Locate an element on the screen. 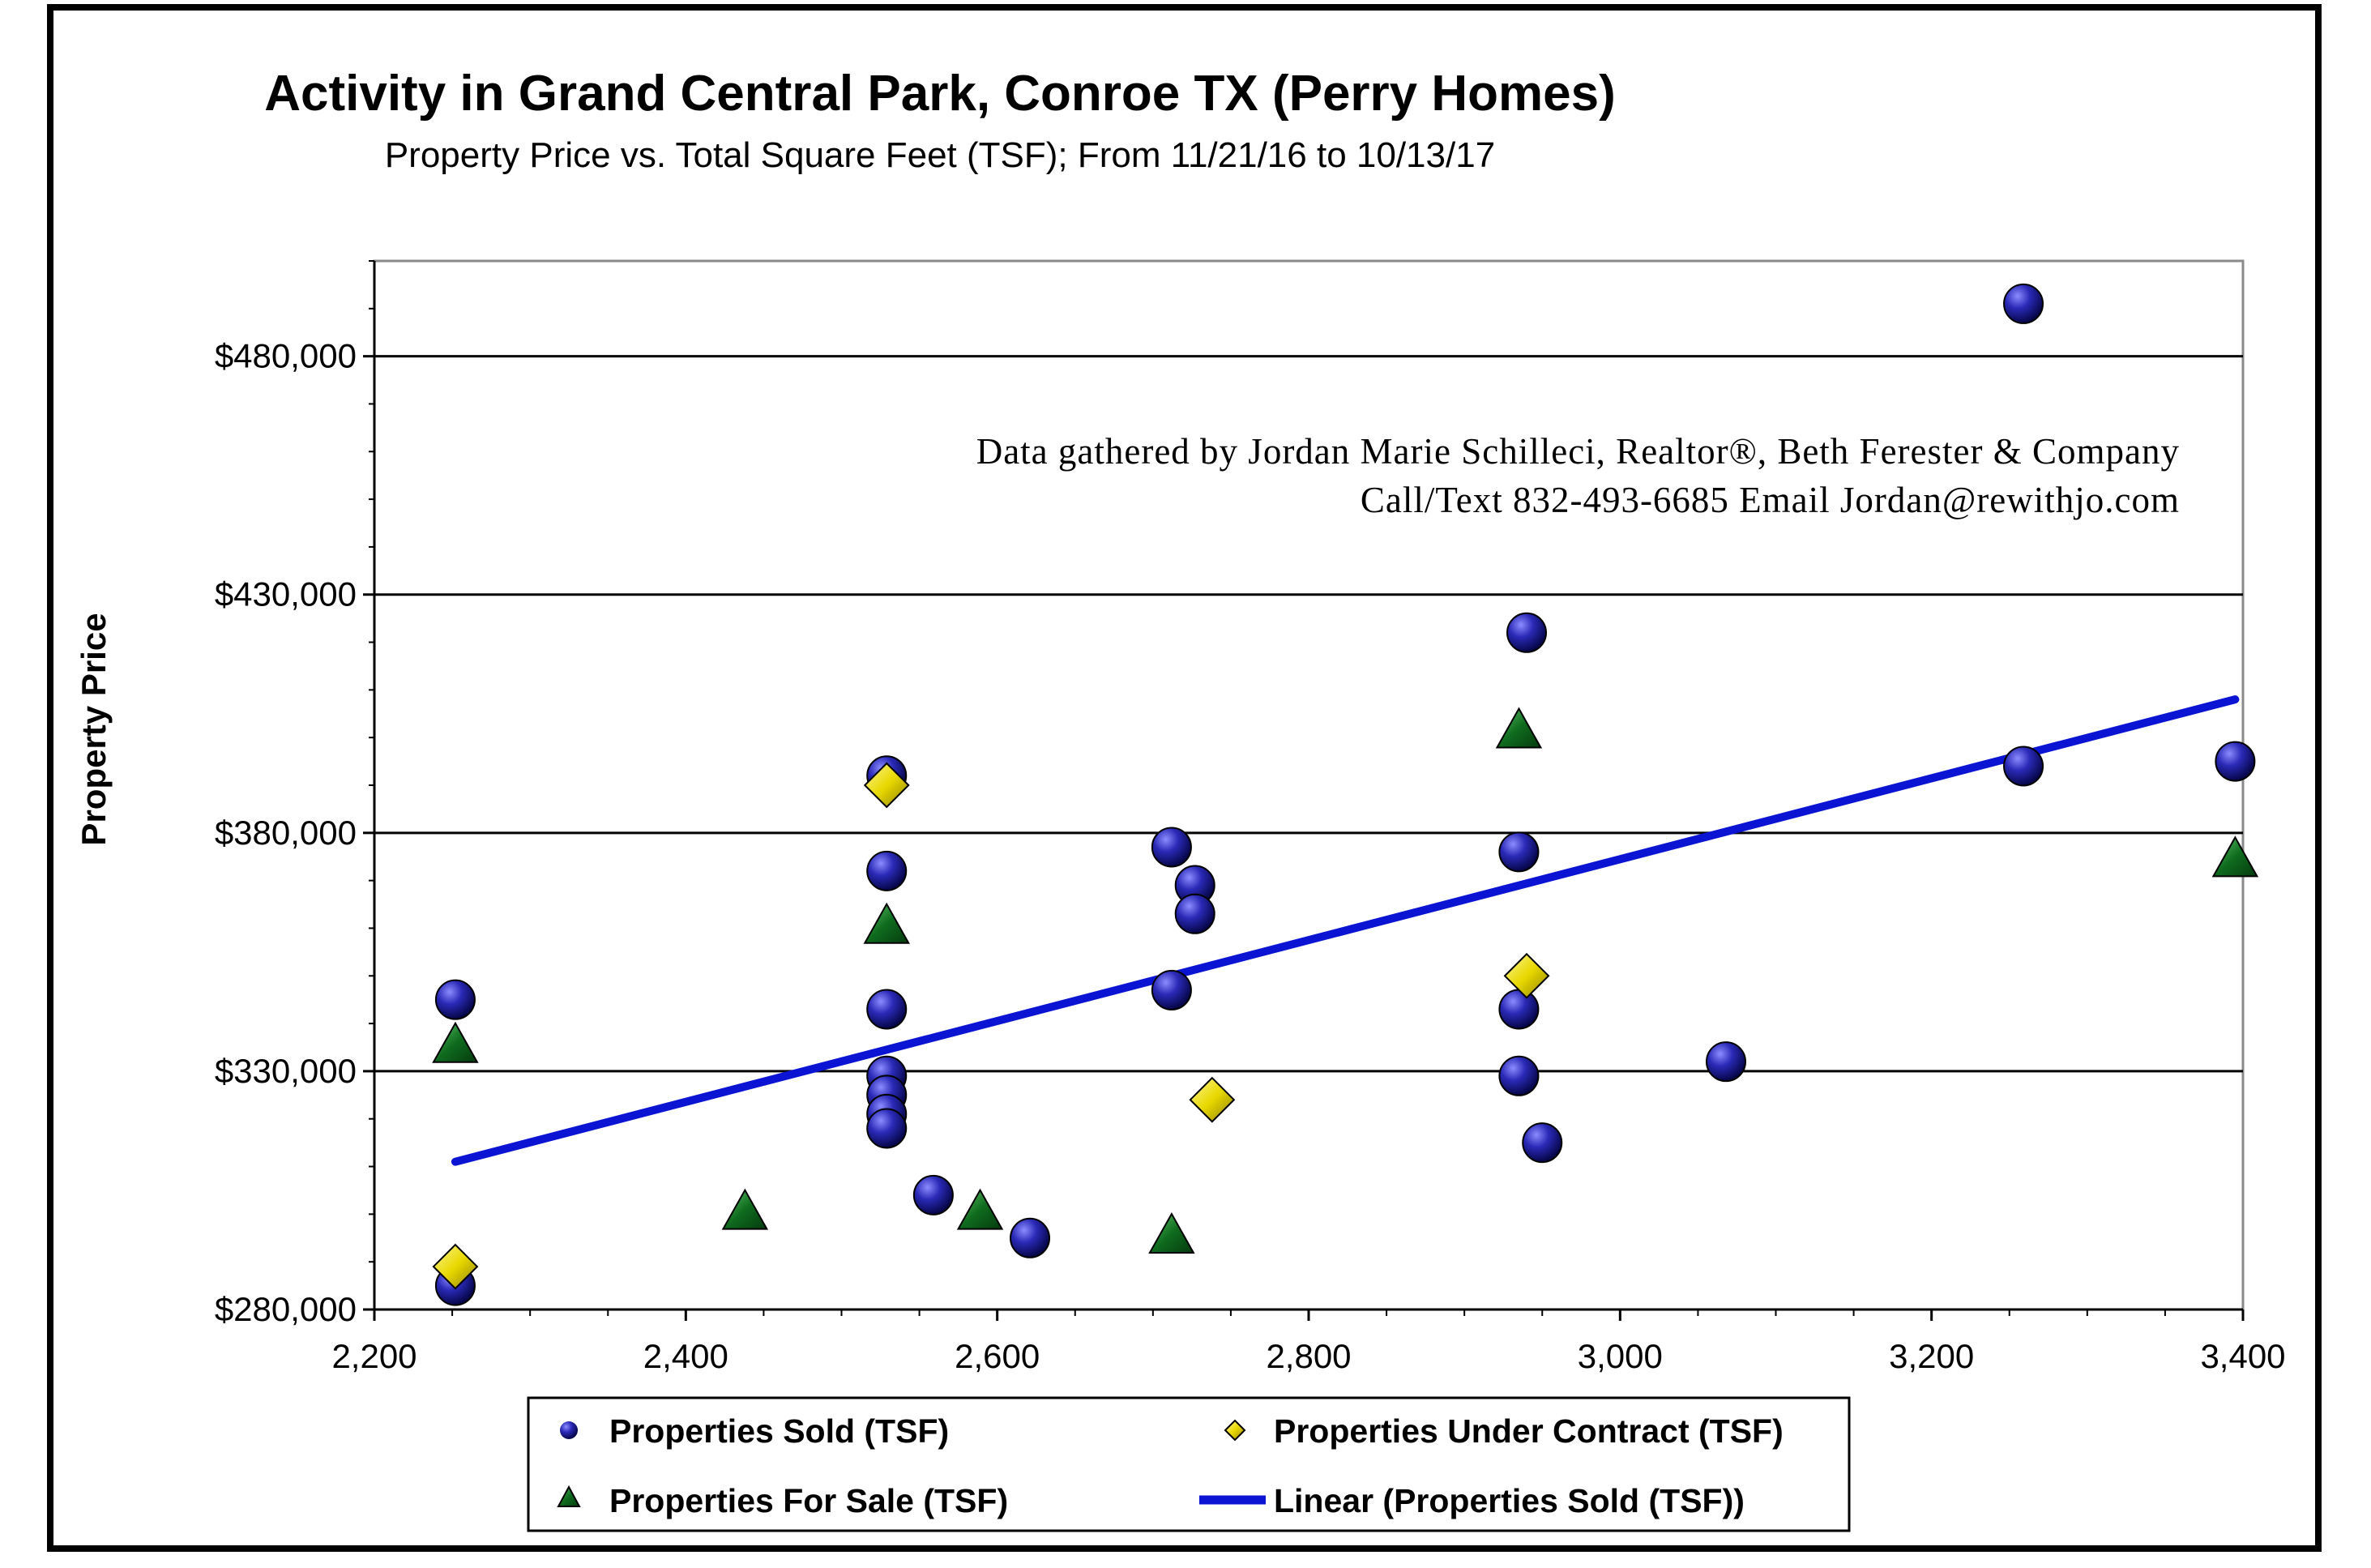 Image resolution: width=2371 pixels, height=1568 pixels. legend-box is located at coordinates (1189, 1464).